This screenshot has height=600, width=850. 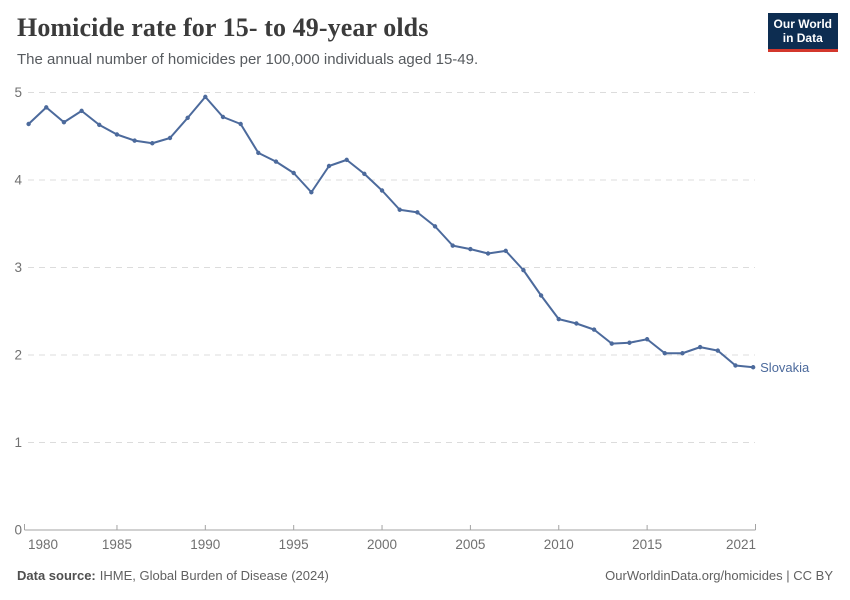 What do you see at coordinates (43, 544) in the screenshot?
I see `x-axis-tick-label: 1980` at bounding box center [43, 544].